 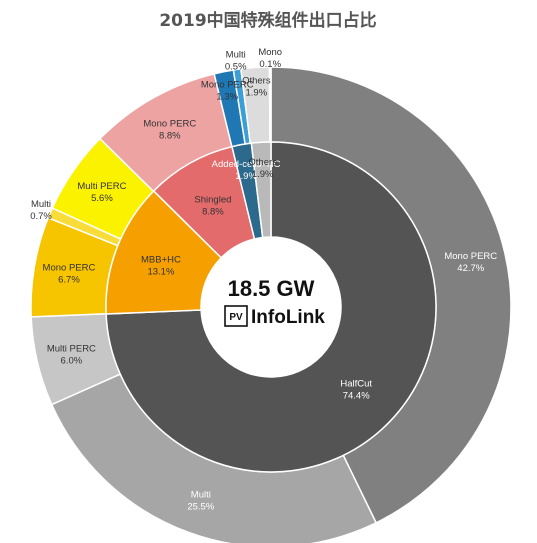 What do you see at coordinates (263, 174) in the screenshot?
I see `inner-value-others: 1.9%` at bounding box center [263, 174].